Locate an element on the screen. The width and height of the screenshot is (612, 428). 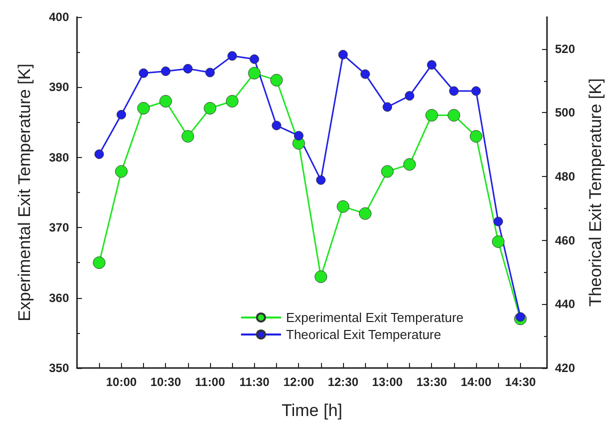
x-tick-label: 10:30 is located at coordinates (166, 382).